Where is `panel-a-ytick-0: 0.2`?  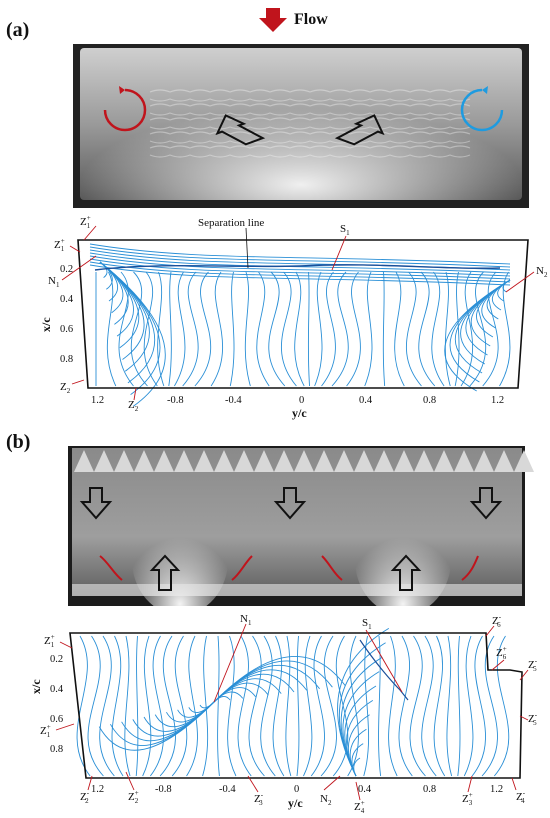 panel-a-ytick-0: 0.2 is located at coordinates (66, 269).